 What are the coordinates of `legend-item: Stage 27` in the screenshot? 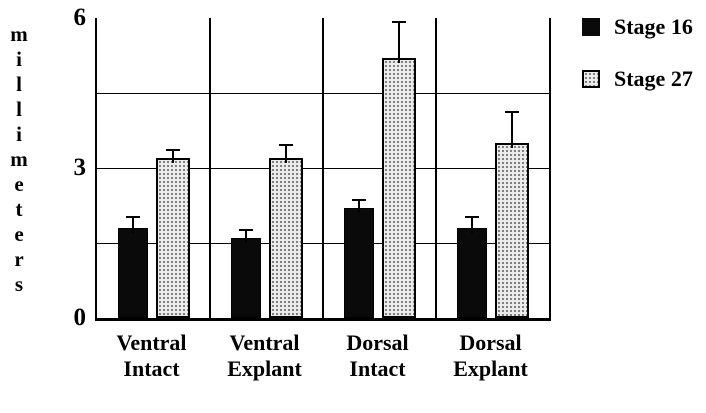 It's located at (637, 79).